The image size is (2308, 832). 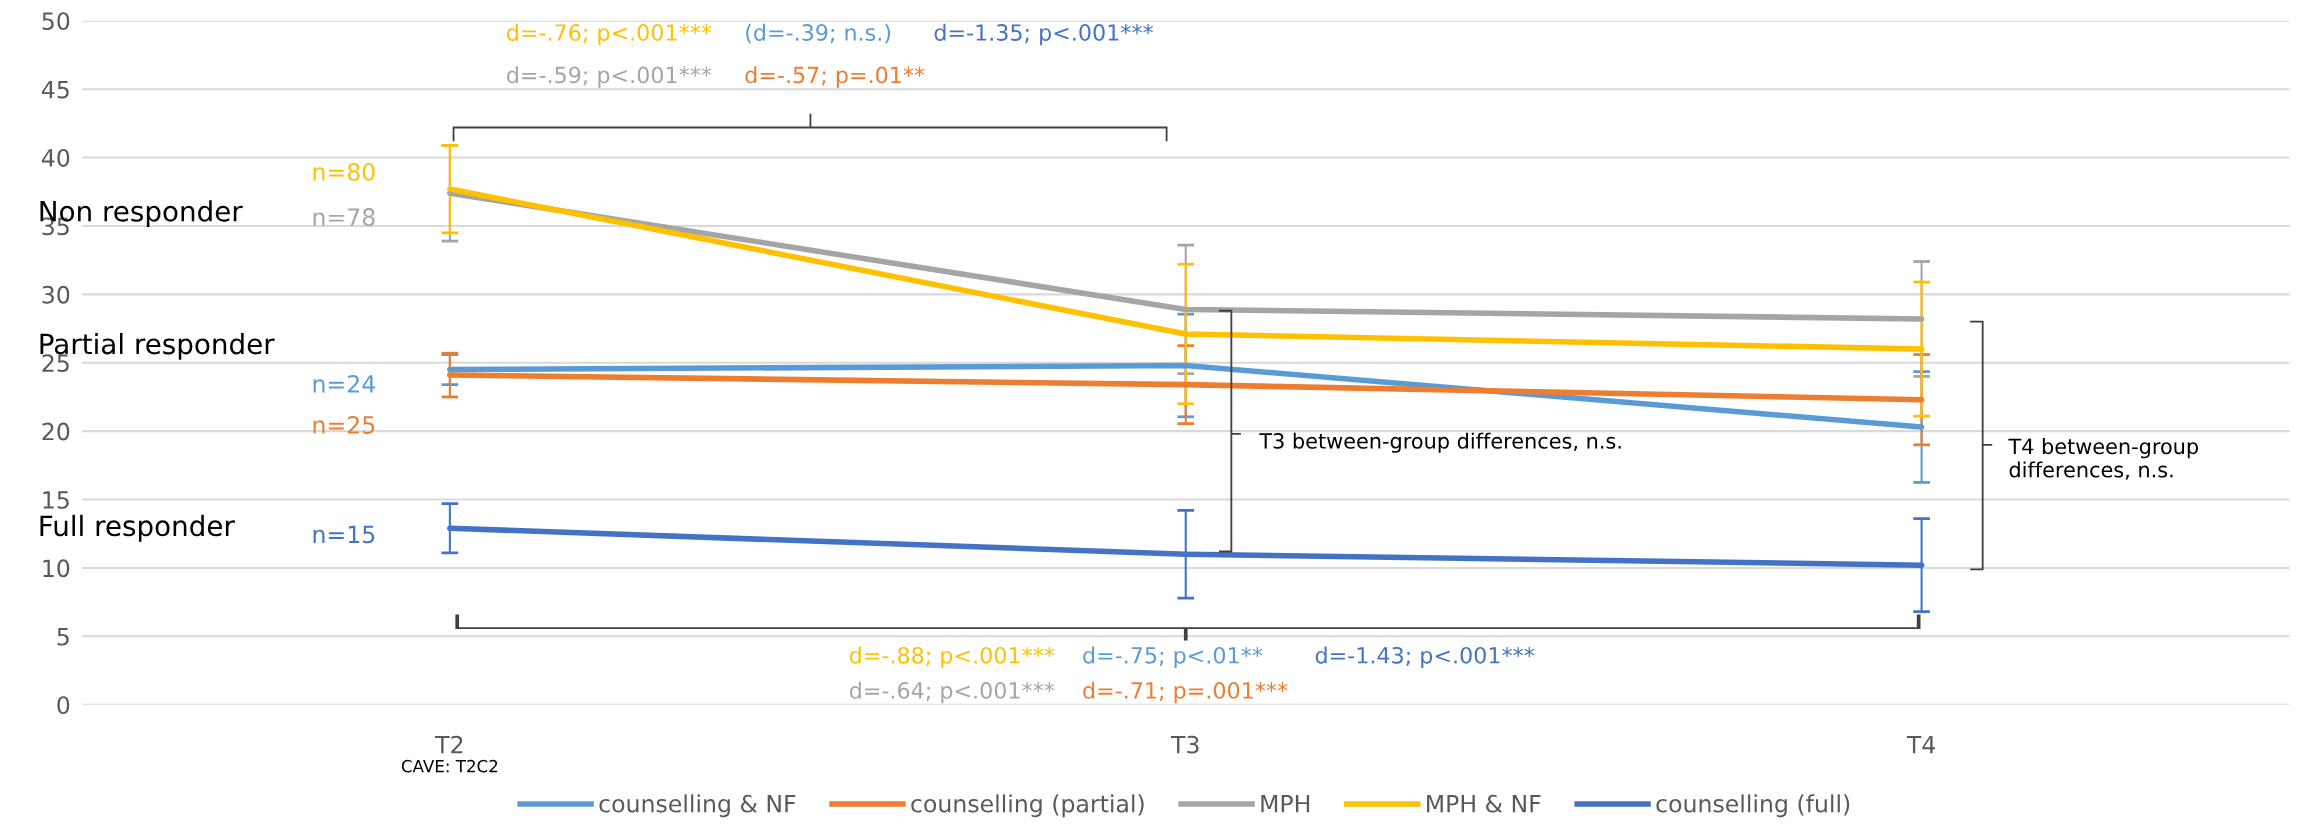 What do you see at coordinates (609, 34) in the screenshot?
I see `annotation: d=-.76; p<.001***` at bounding box center [609, 34].